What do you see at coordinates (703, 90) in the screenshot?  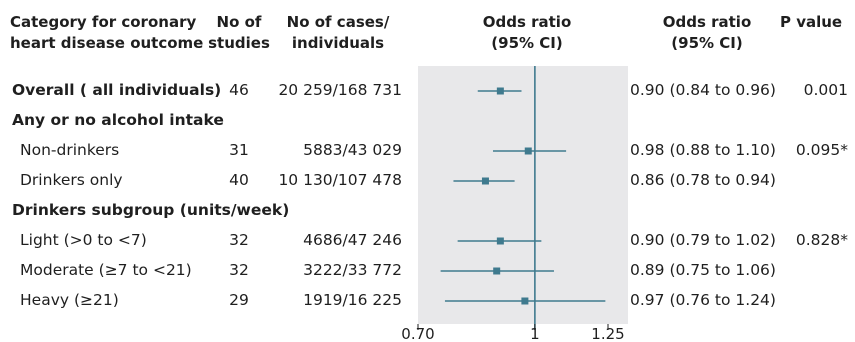 I see `row-ci-text: 0.90 (0.84 to 0.96)` at bounding box center [703, 90].